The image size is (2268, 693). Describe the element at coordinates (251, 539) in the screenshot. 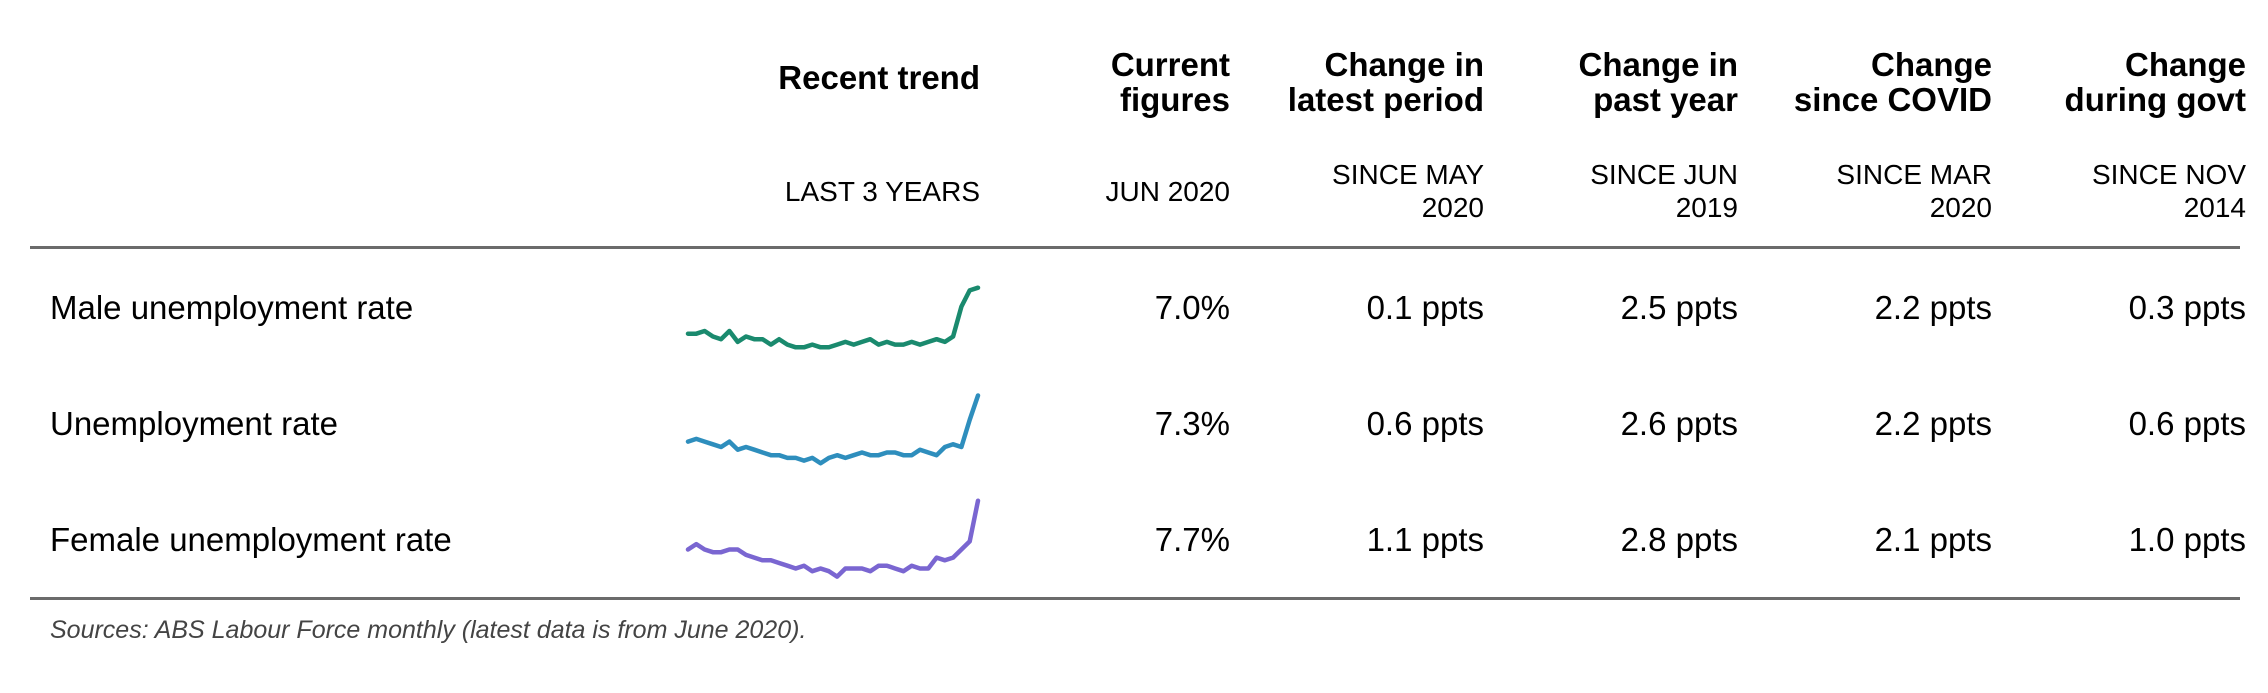

I see `row-label: Female unemployment rate` at that location.